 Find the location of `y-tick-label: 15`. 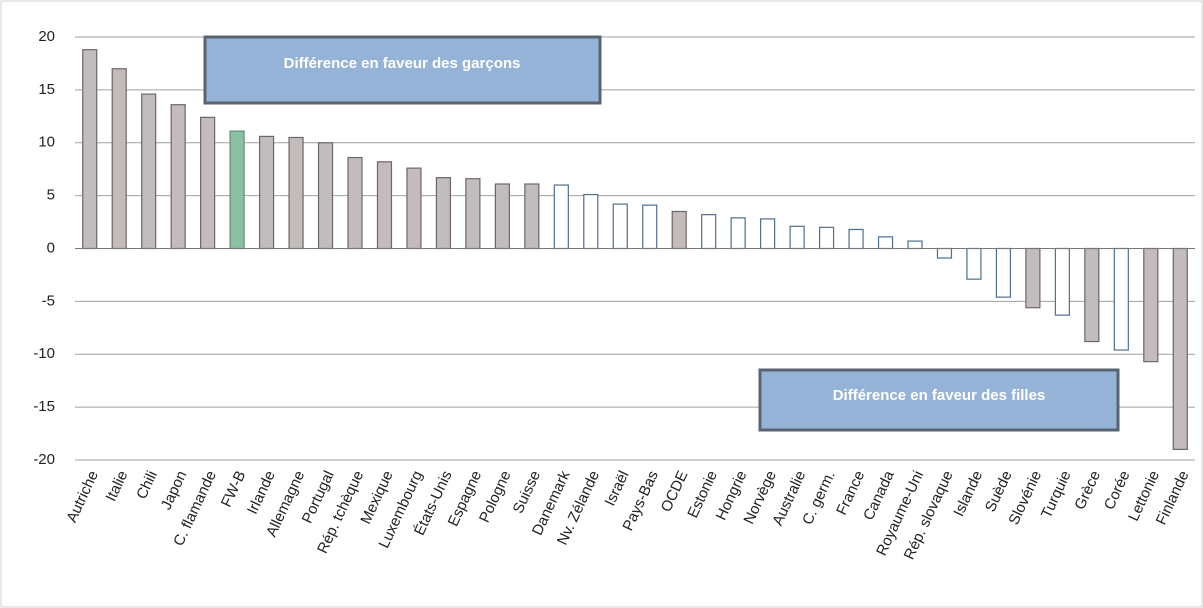

y-tick-label: 15 is located at coordinates (46, 89).